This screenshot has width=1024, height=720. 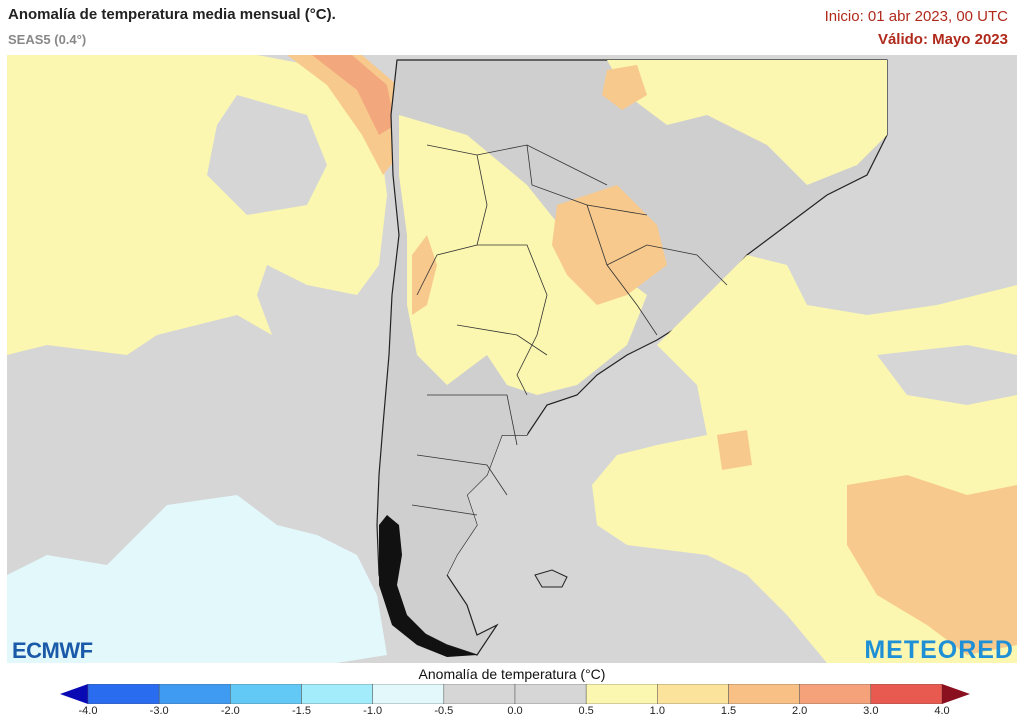 What do you see at coordinates (942, 711) in the screenshot?
I see `colorbar-tick-label: 4.0` at bounding box center [942, 711].